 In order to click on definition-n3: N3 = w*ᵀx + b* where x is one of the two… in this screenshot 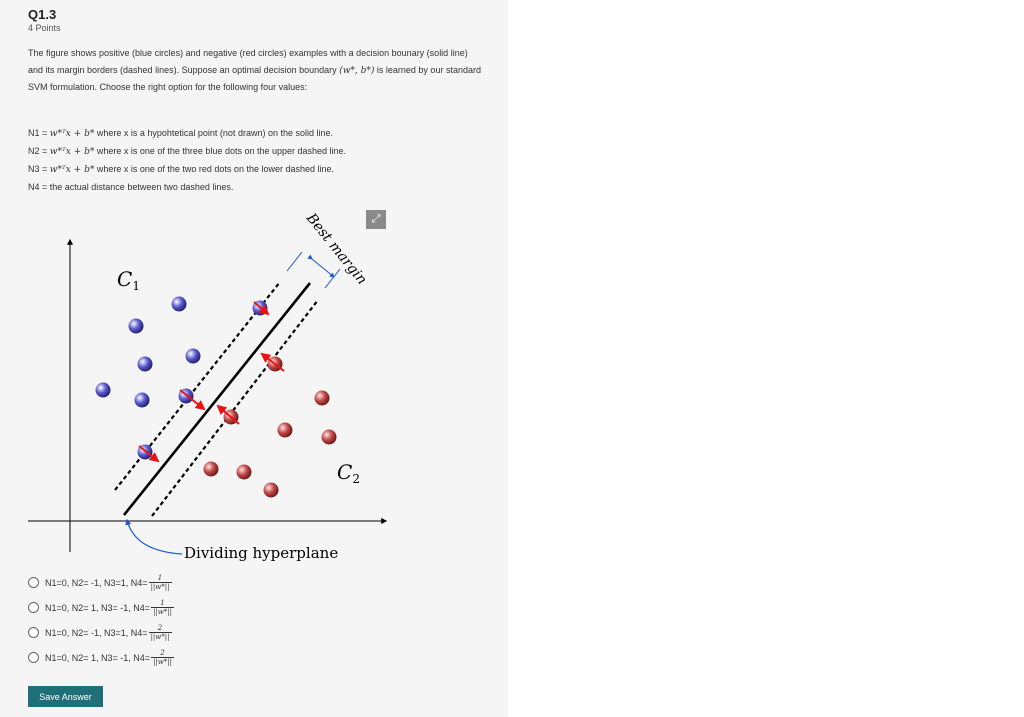, I will do `click(181, 169)`.